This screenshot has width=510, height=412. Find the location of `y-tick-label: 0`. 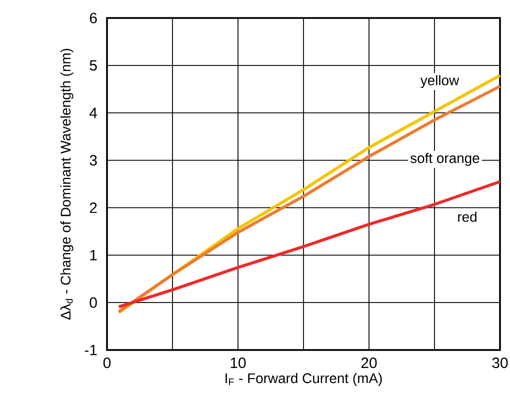

y-tick-label: 0 is located at coordinates (93, 302).